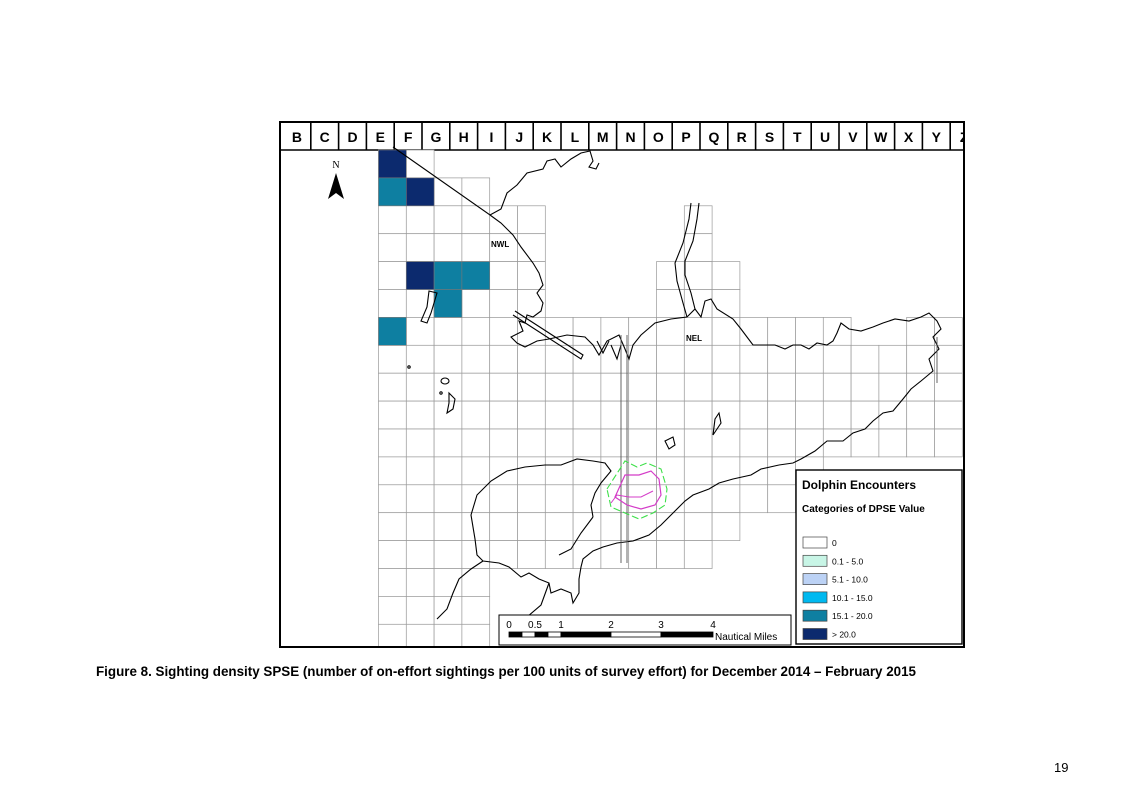 The image size is (1122, 794). Describe the element at coordinates (632, 497) in the screenshot. I see `magenta-outline-inner` at that location.